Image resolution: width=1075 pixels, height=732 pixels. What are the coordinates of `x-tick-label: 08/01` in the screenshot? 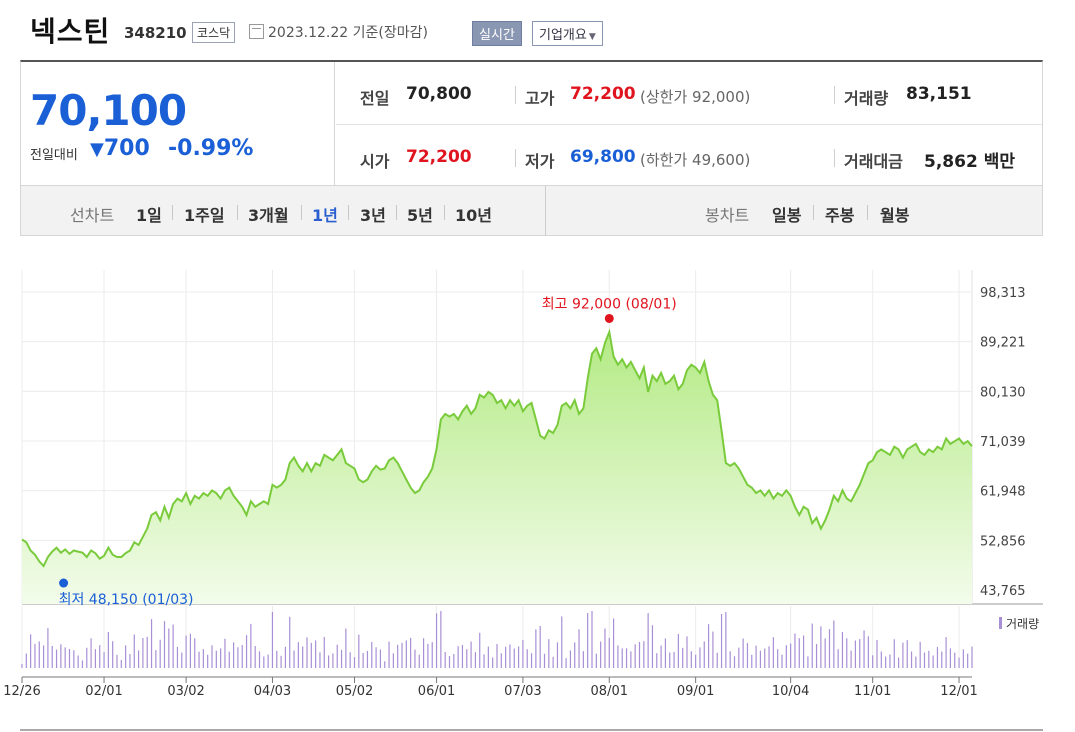 It's located at (609, 691).